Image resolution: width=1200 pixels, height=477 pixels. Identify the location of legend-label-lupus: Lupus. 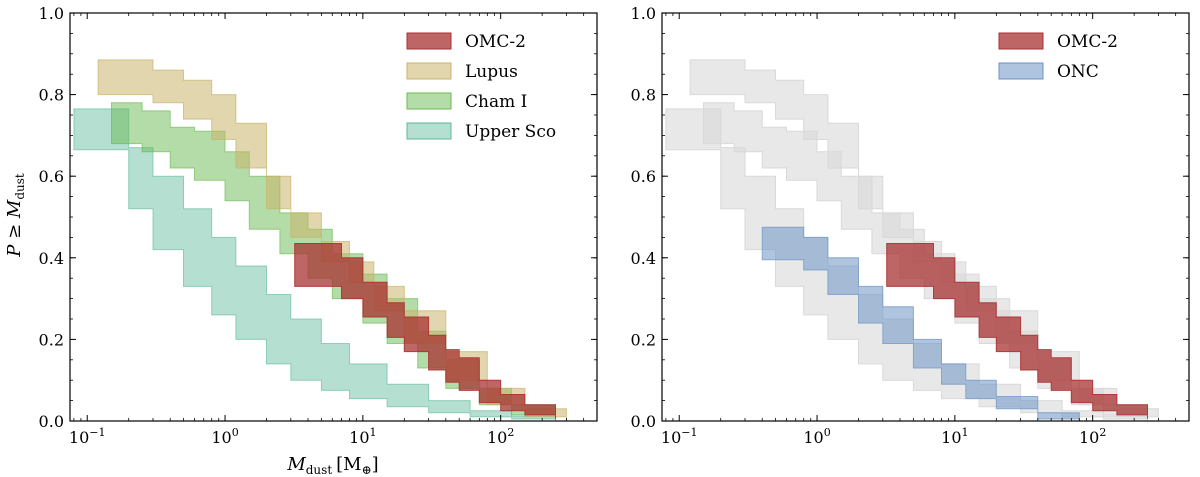
(491, 72).